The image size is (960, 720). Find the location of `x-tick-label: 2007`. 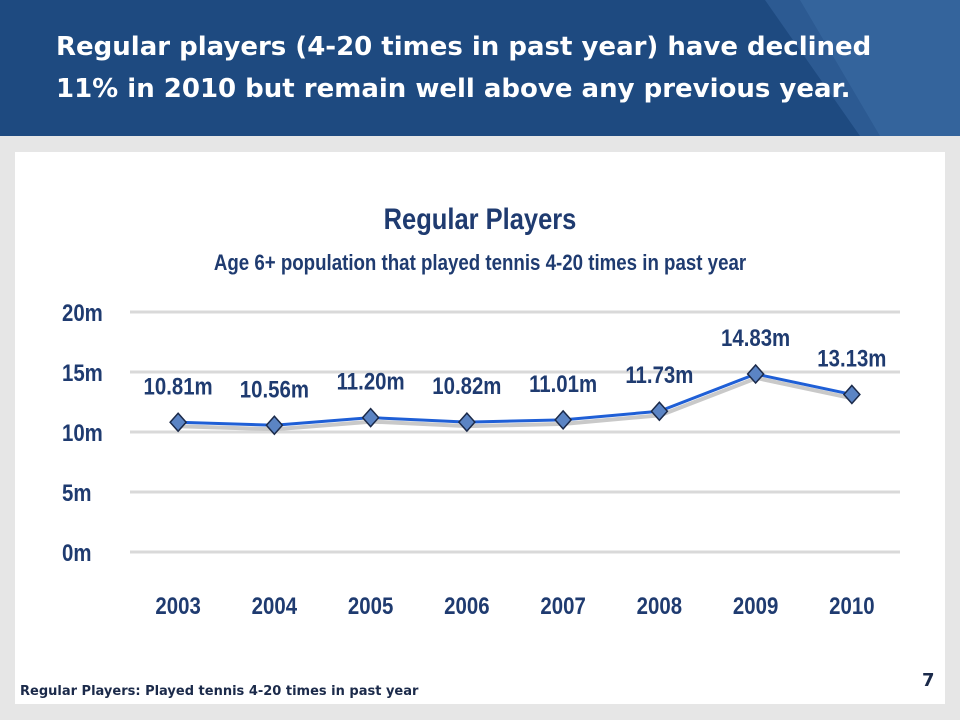

x-tick-label: 2007 is located at coordinates (562, 605).